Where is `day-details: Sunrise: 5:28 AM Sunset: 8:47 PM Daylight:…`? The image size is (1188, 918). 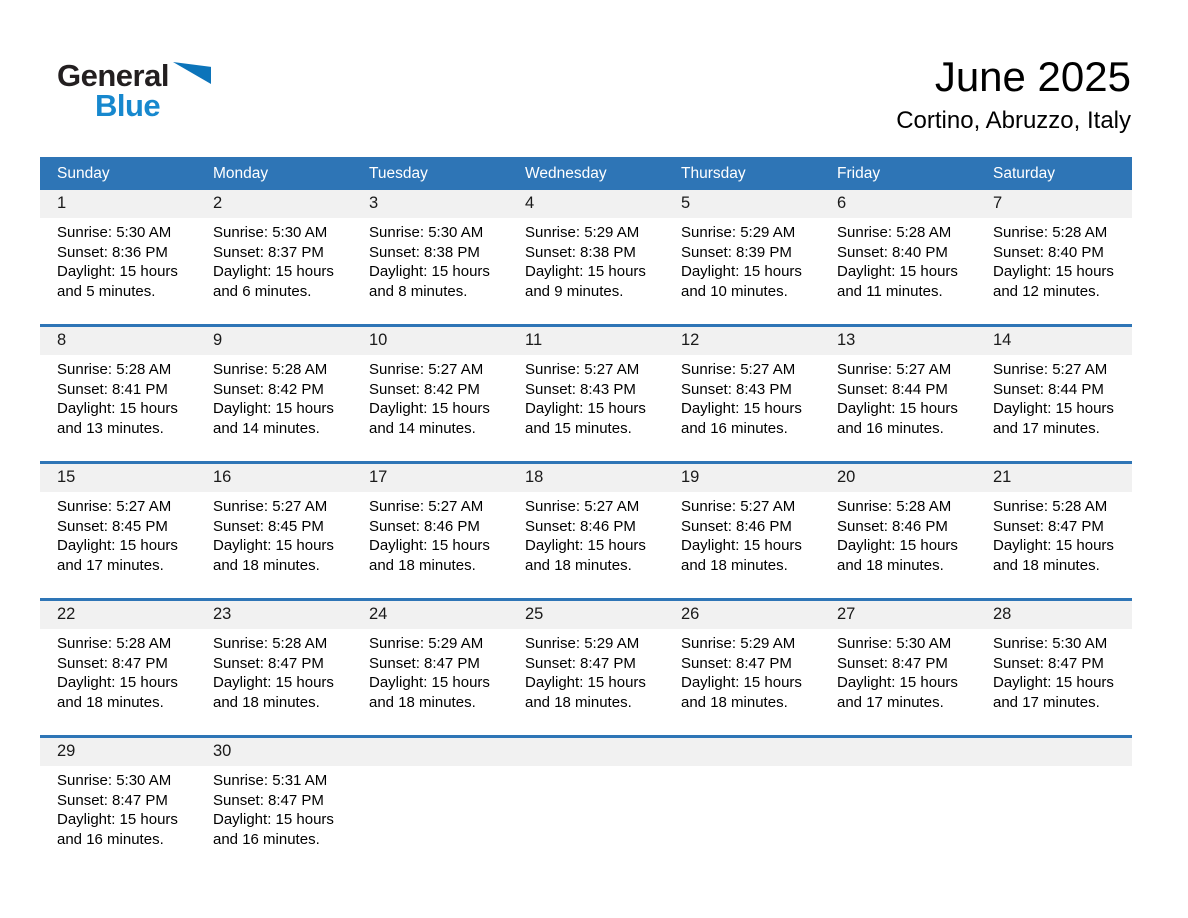
day-details: Sunrise: 5:28 AM Sunset: 8:47 PM Daylight:… is located at coordinates (1054, 533).